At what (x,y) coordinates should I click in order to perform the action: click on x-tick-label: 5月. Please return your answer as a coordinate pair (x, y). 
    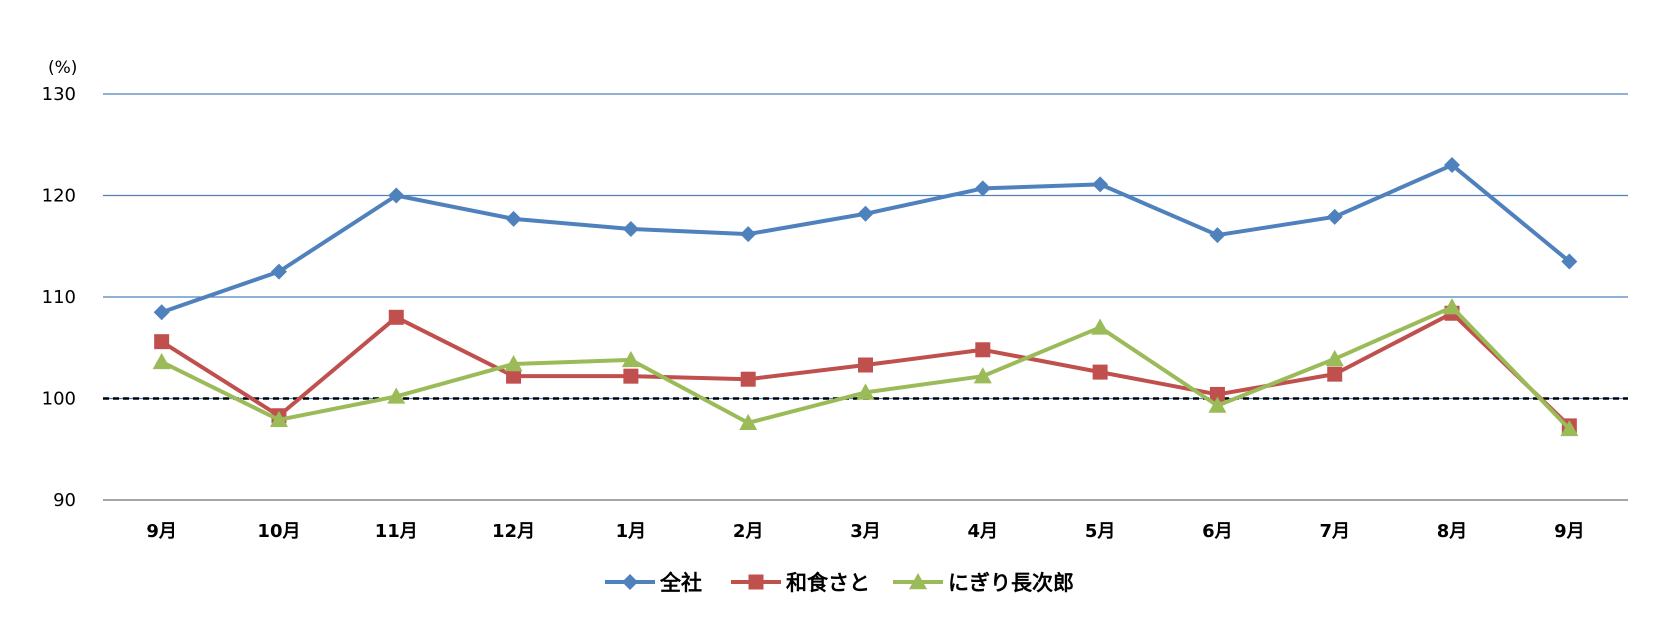
    Looking at the image, I should click on (1100, 531).